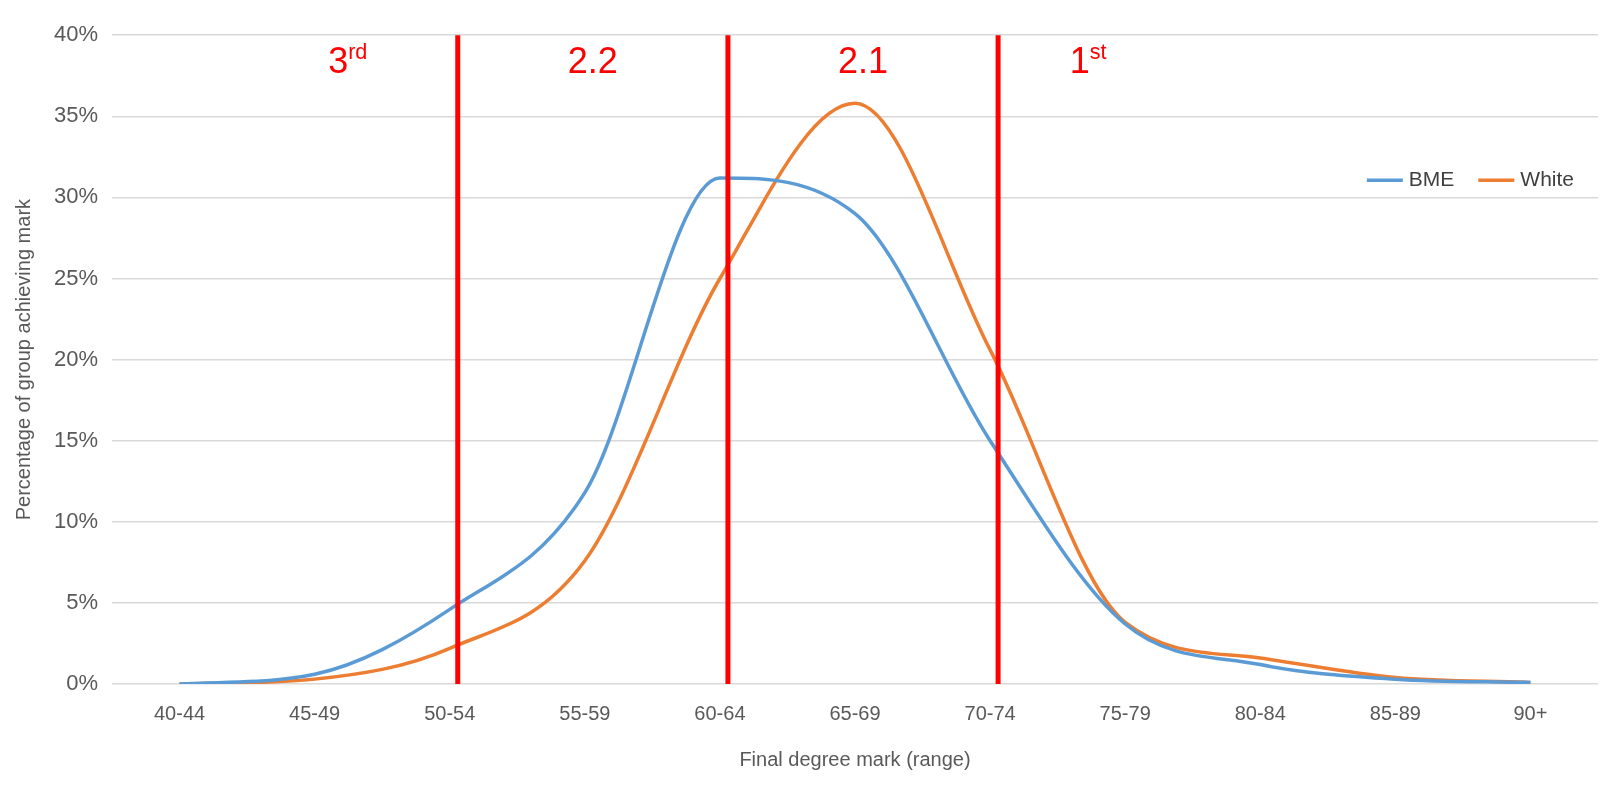  What do you see at coordinates (180, 712) in the screenshot?
I see `x-tick-label: 40-44` at bounding box center [180, 712].